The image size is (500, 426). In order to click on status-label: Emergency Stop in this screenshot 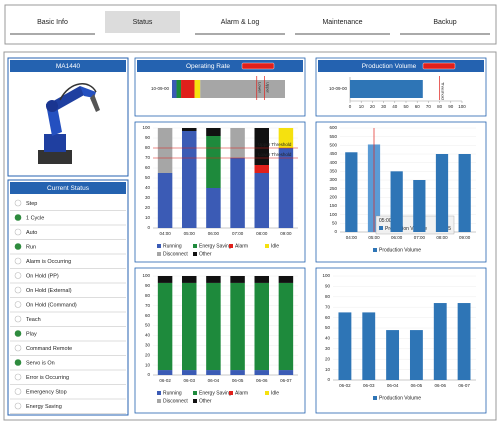, I will do `click(46, 392)`.